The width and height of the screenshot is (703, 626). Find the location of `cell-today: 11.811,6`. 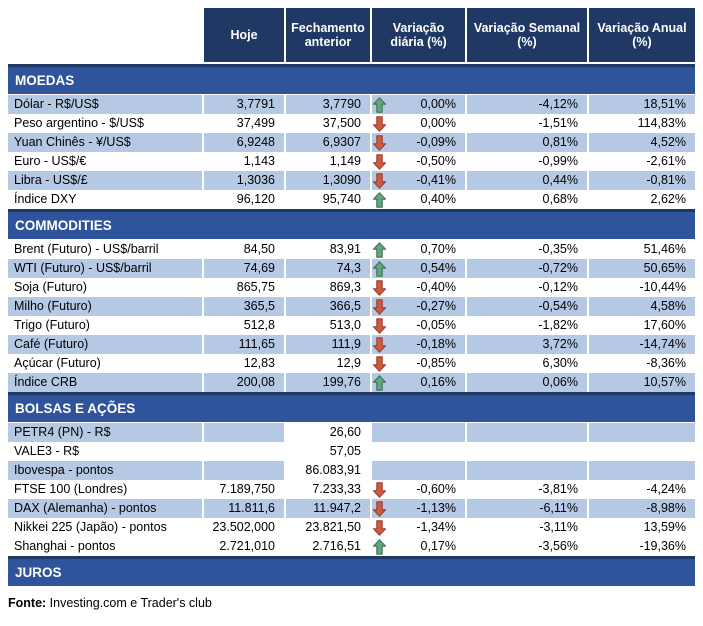

cell-today: 11.811,6 is located at coordinates (244, 508).